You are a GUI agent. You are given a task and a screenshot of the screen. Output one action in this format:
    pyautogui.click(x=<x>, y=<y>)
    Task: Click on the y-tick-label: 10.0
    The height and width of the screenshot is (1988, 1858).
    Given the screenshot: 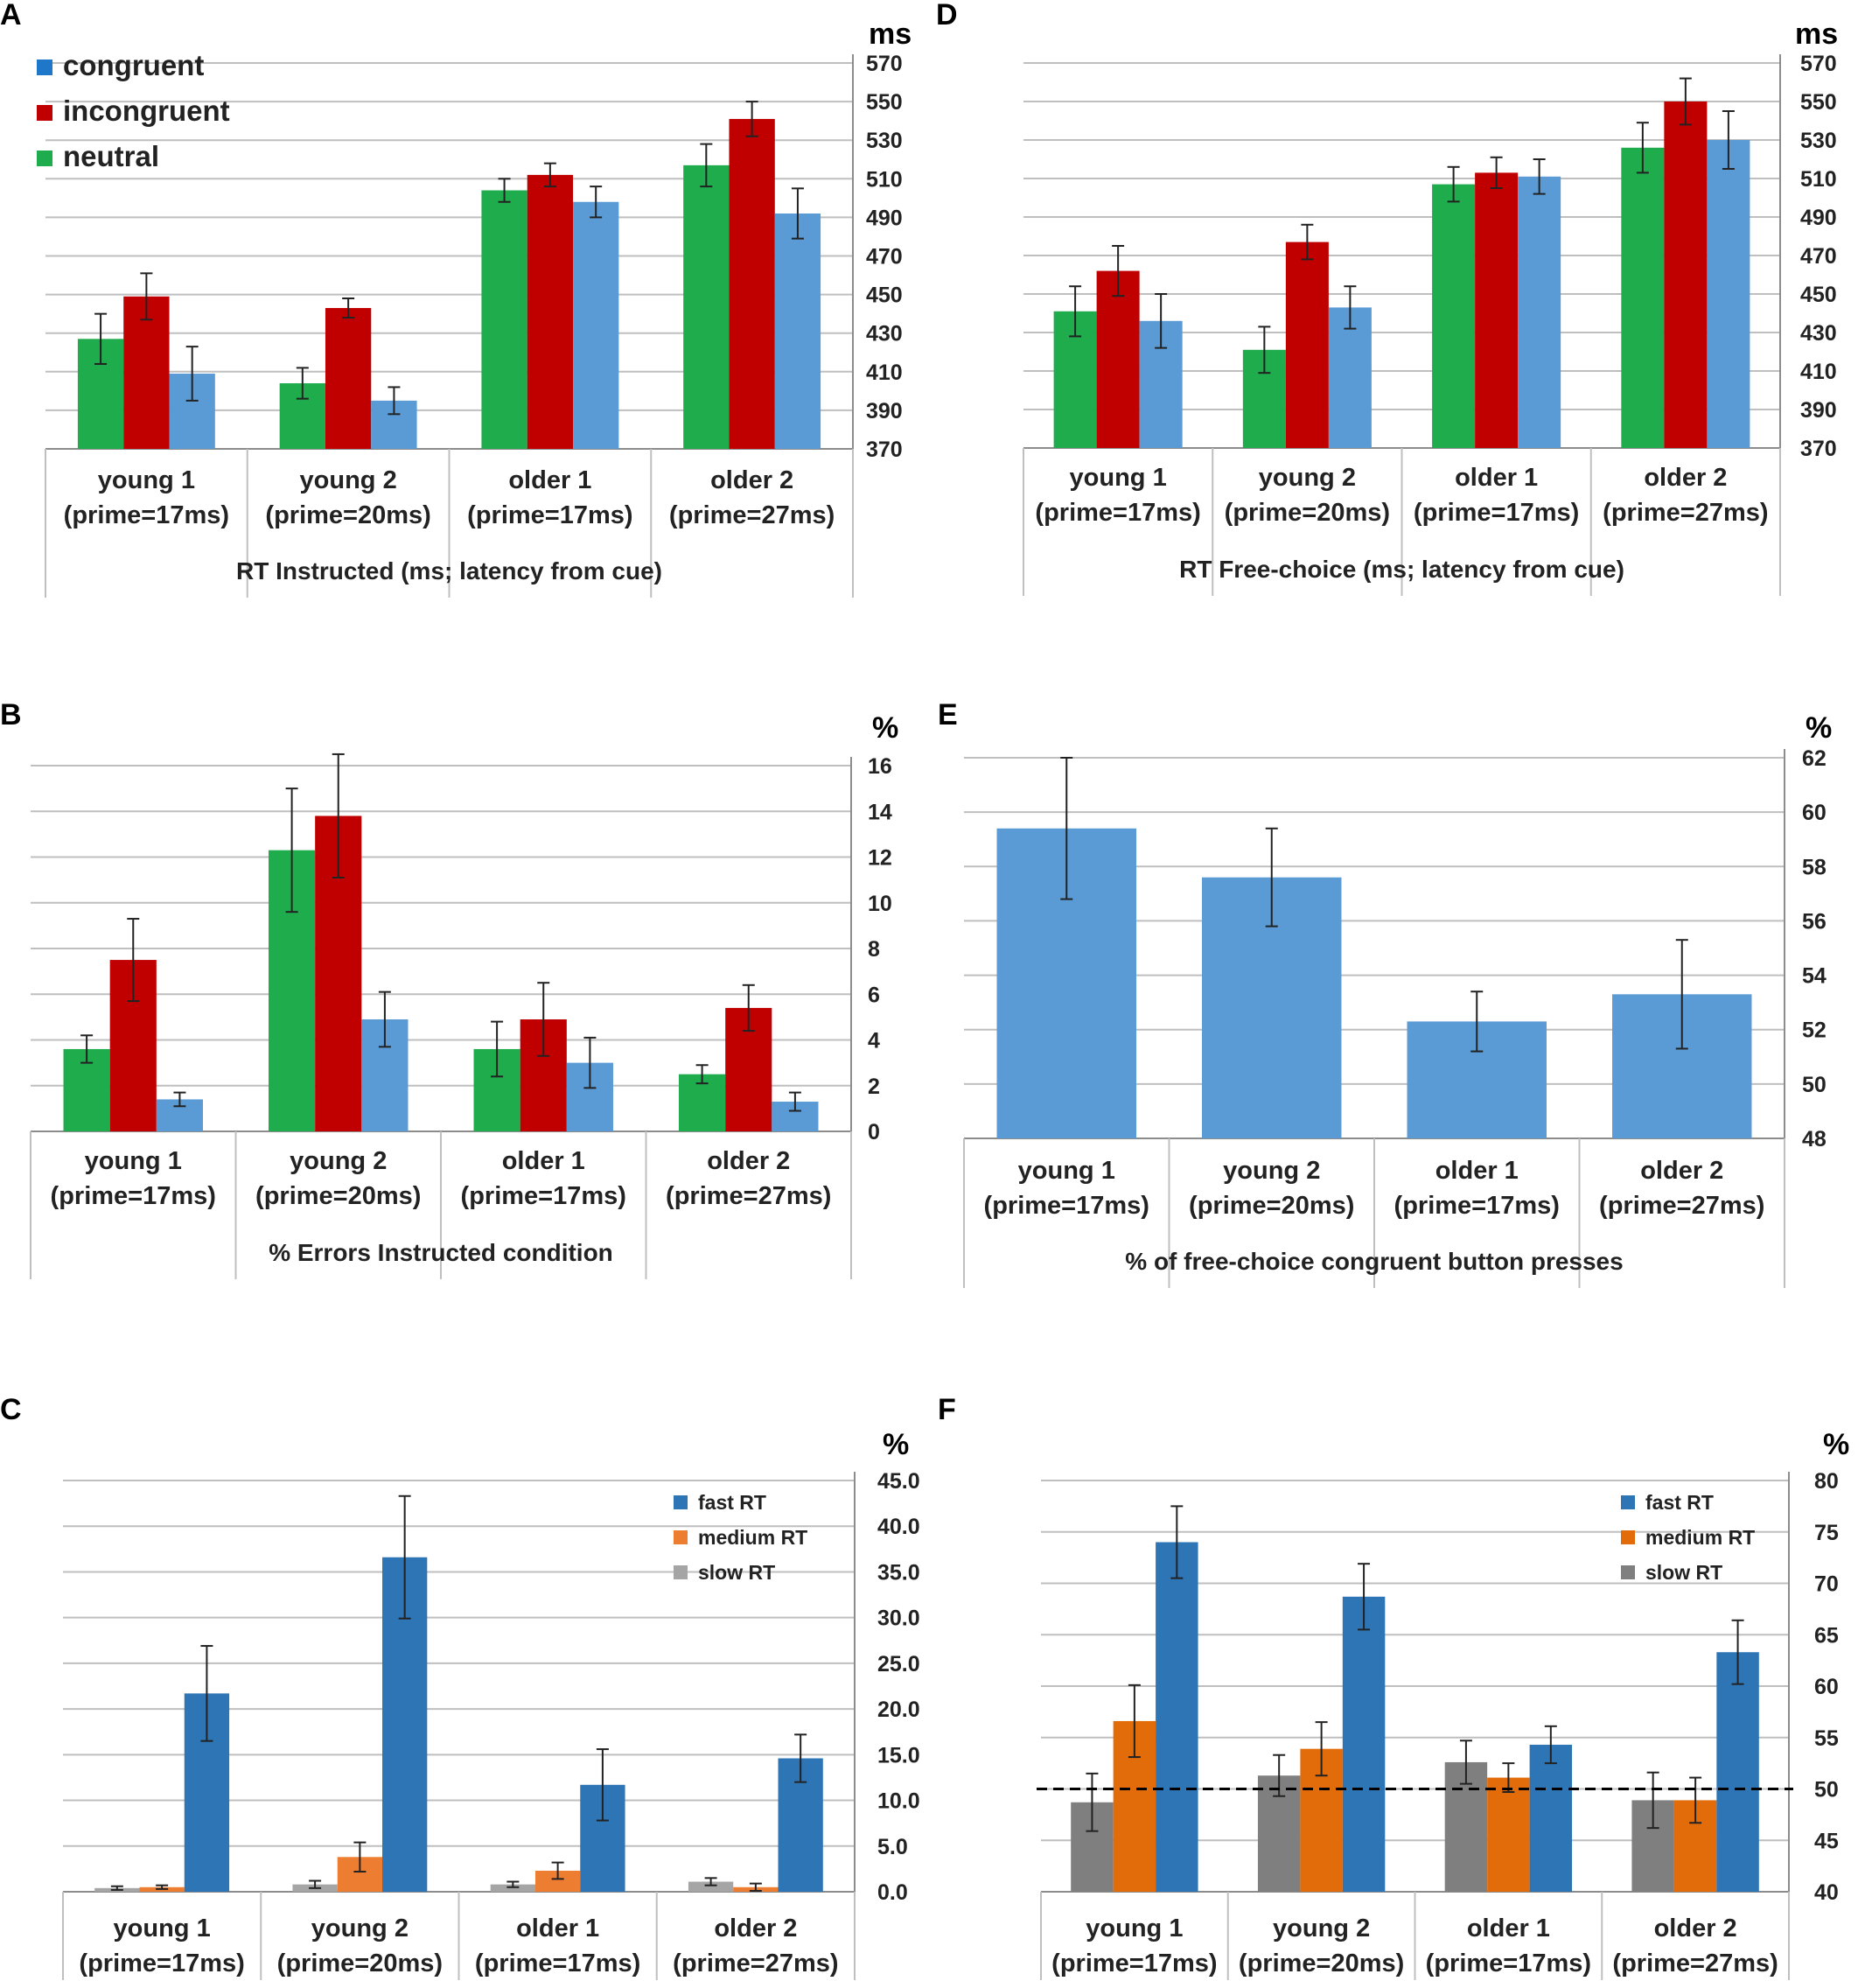 What is the action you would take?
    pyautogui.click(x=898, y=1801)
    